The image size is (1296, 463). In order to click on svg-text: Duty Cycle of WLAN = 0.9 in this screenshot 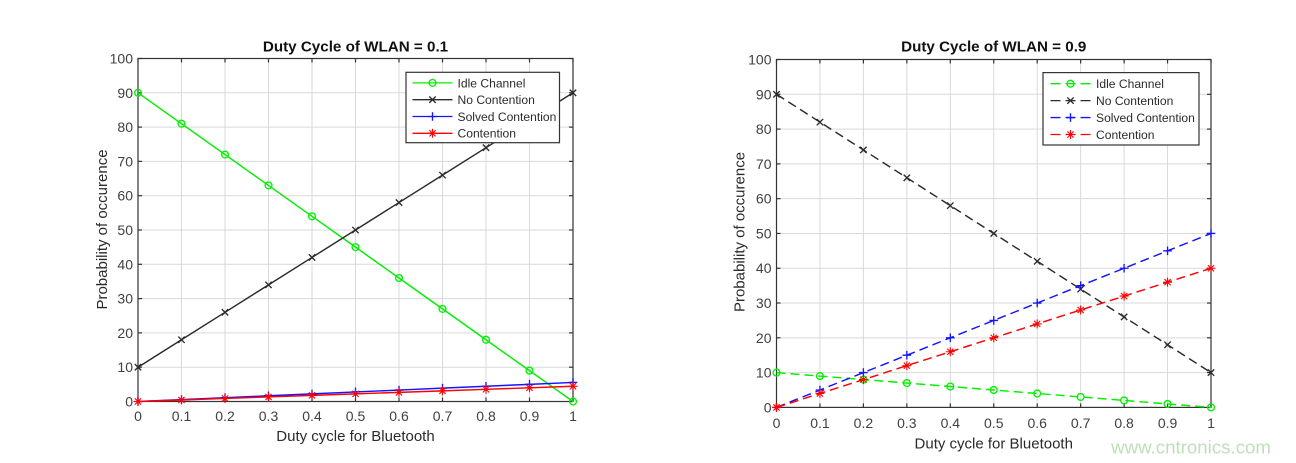, I will do `click(993, 46)`.